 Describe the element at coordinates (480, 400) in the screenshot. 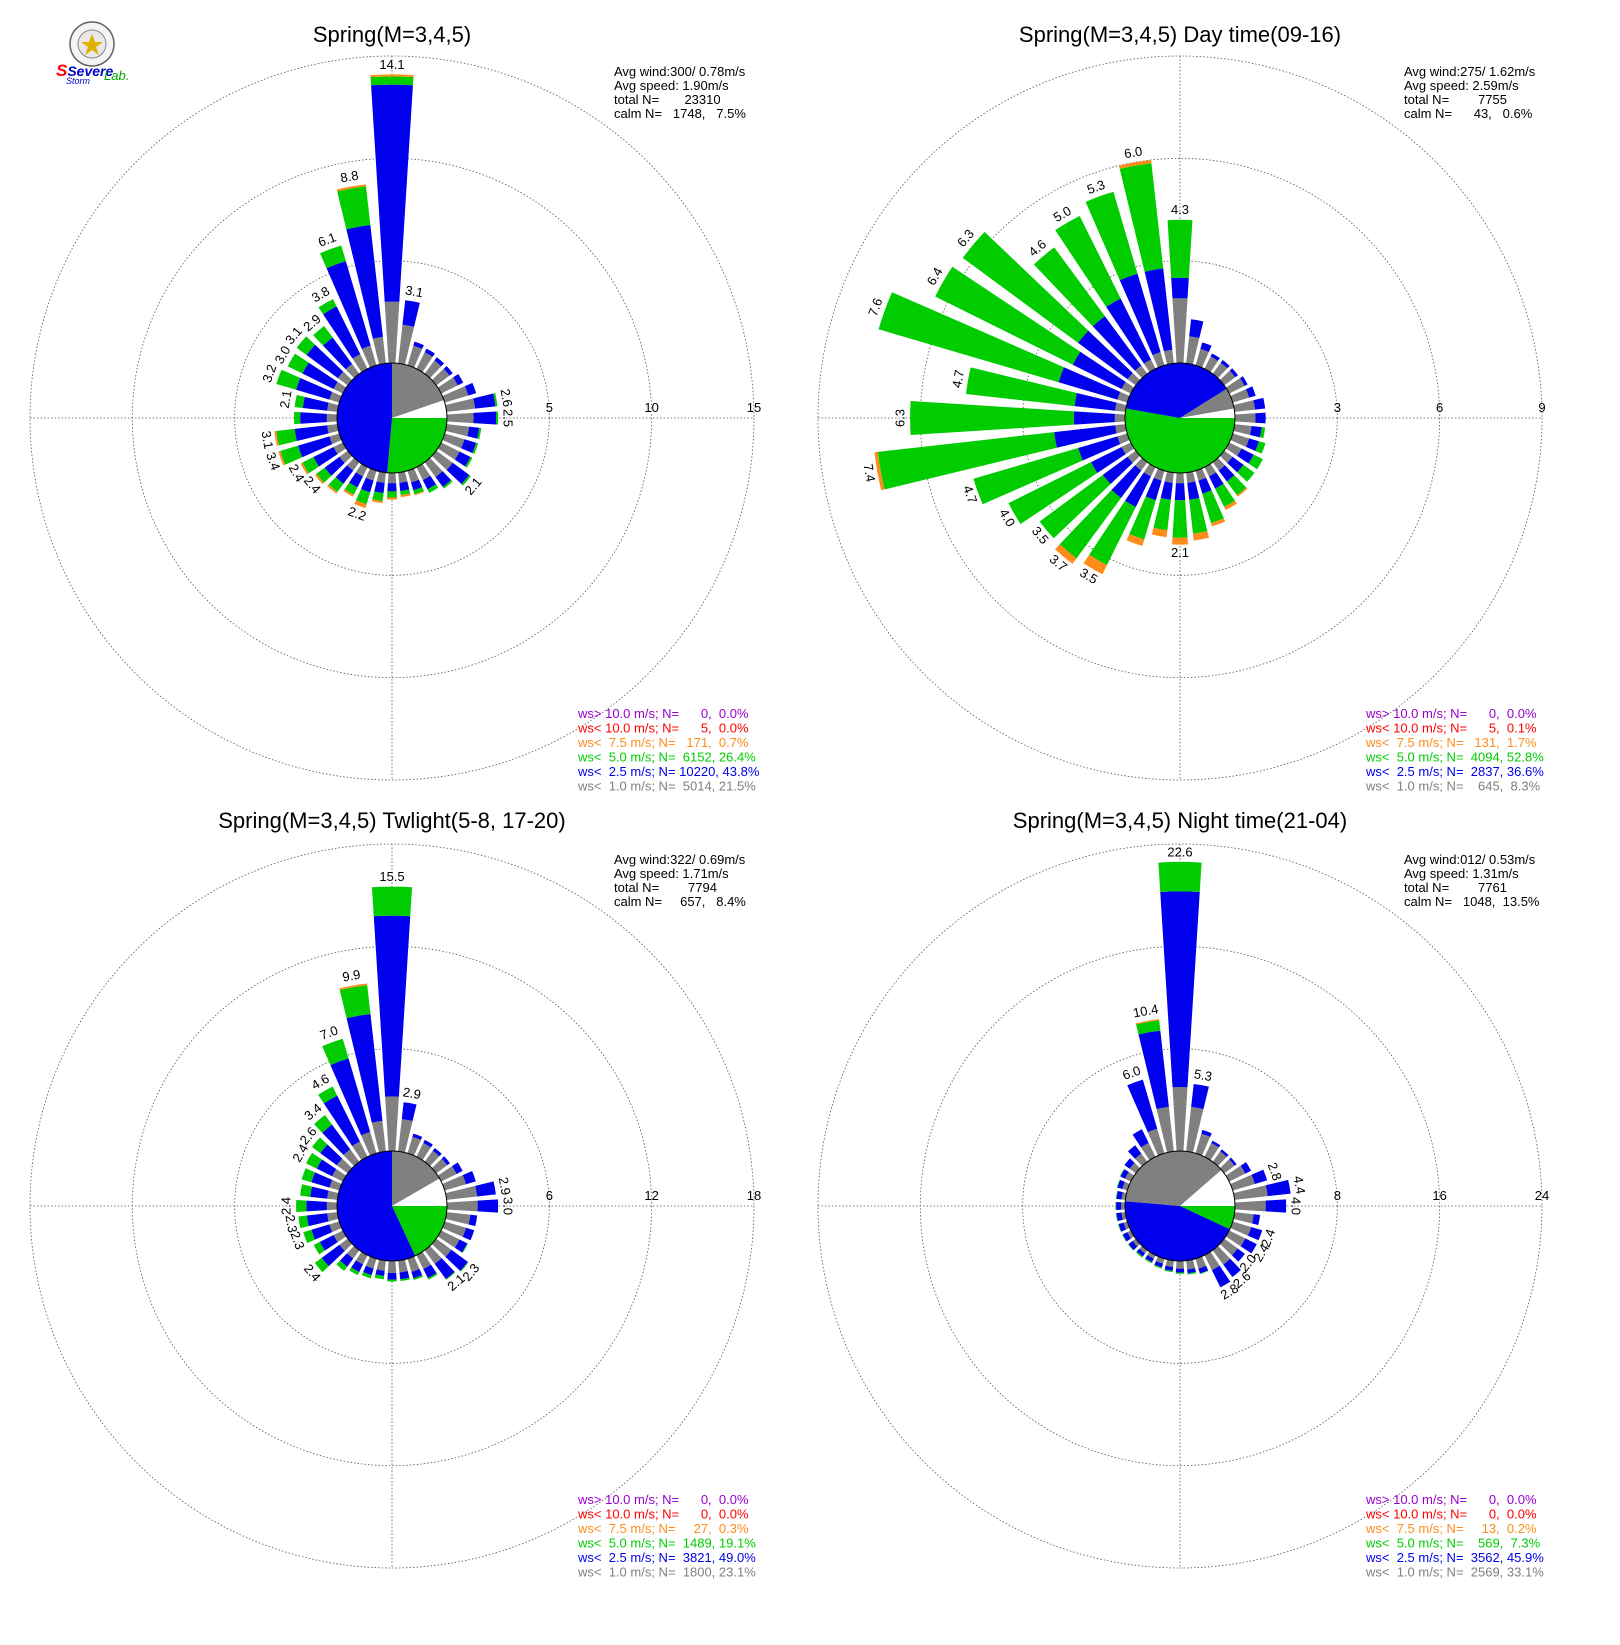

I see `wind-bar-80: 2.6` at that location.